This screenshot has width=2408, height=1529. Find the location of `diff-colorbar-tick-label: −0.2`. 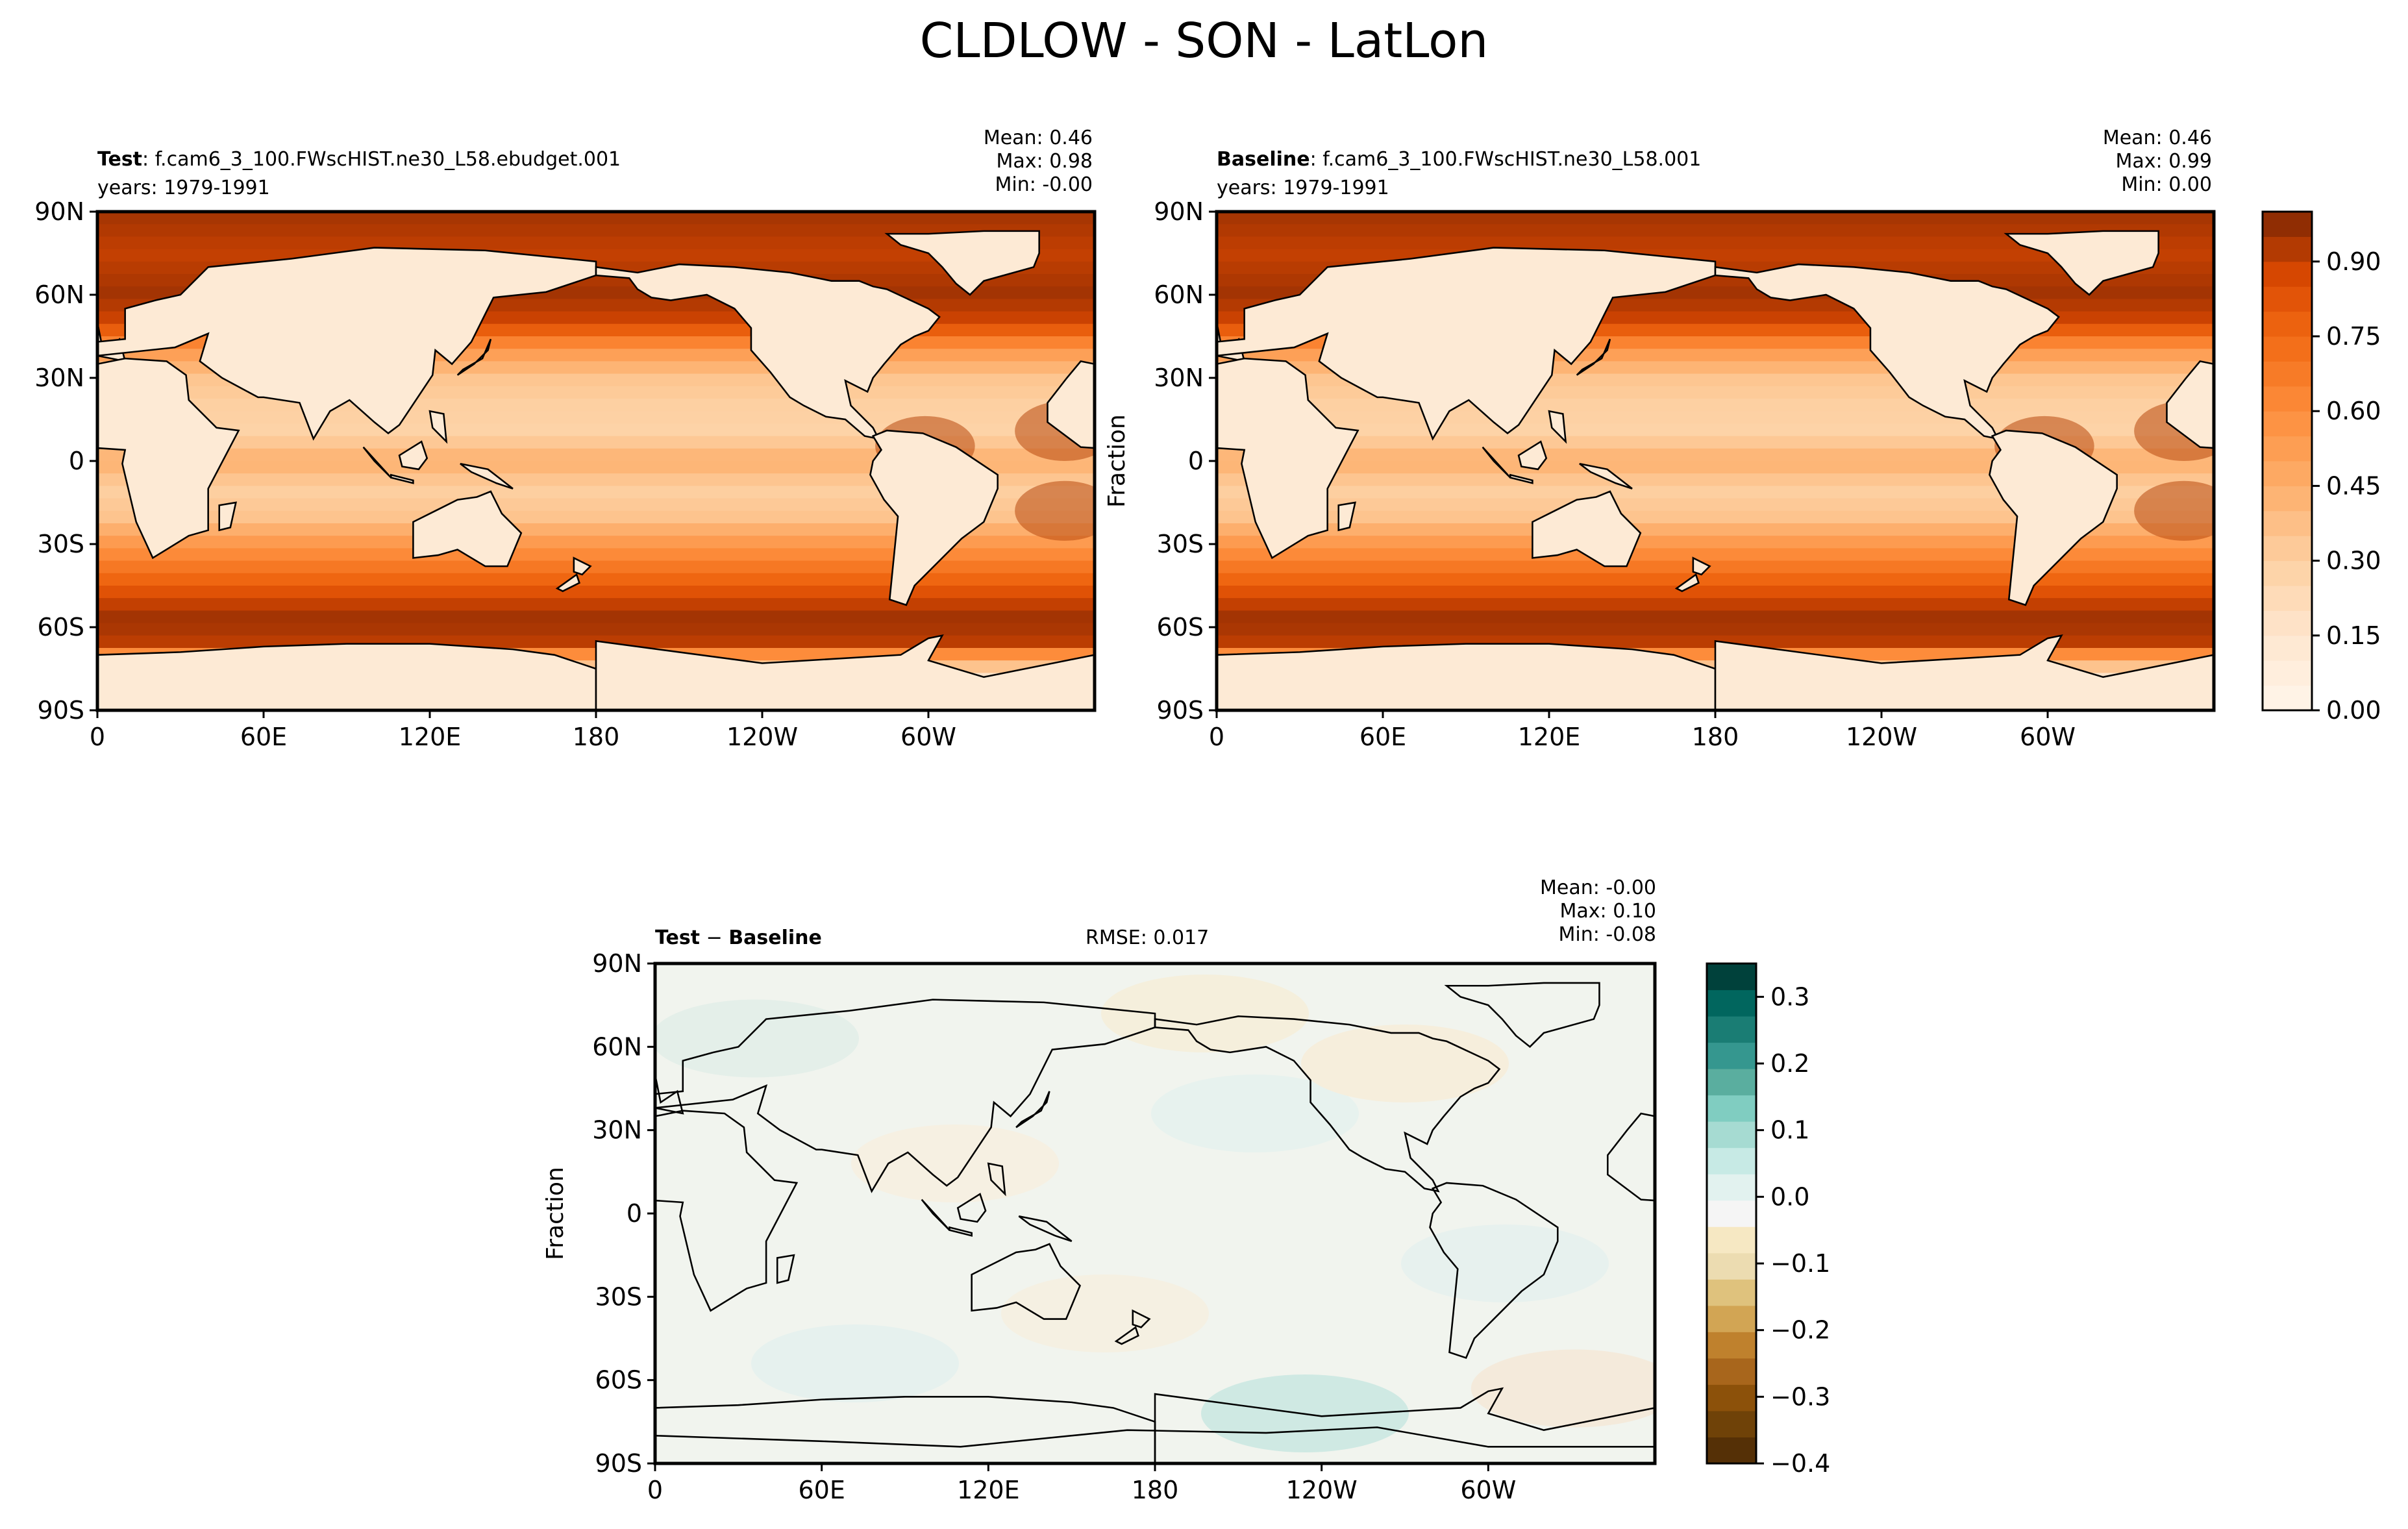

diff-colorbar-tick-label: −0.2 is located at coordinates (1800, 1330).